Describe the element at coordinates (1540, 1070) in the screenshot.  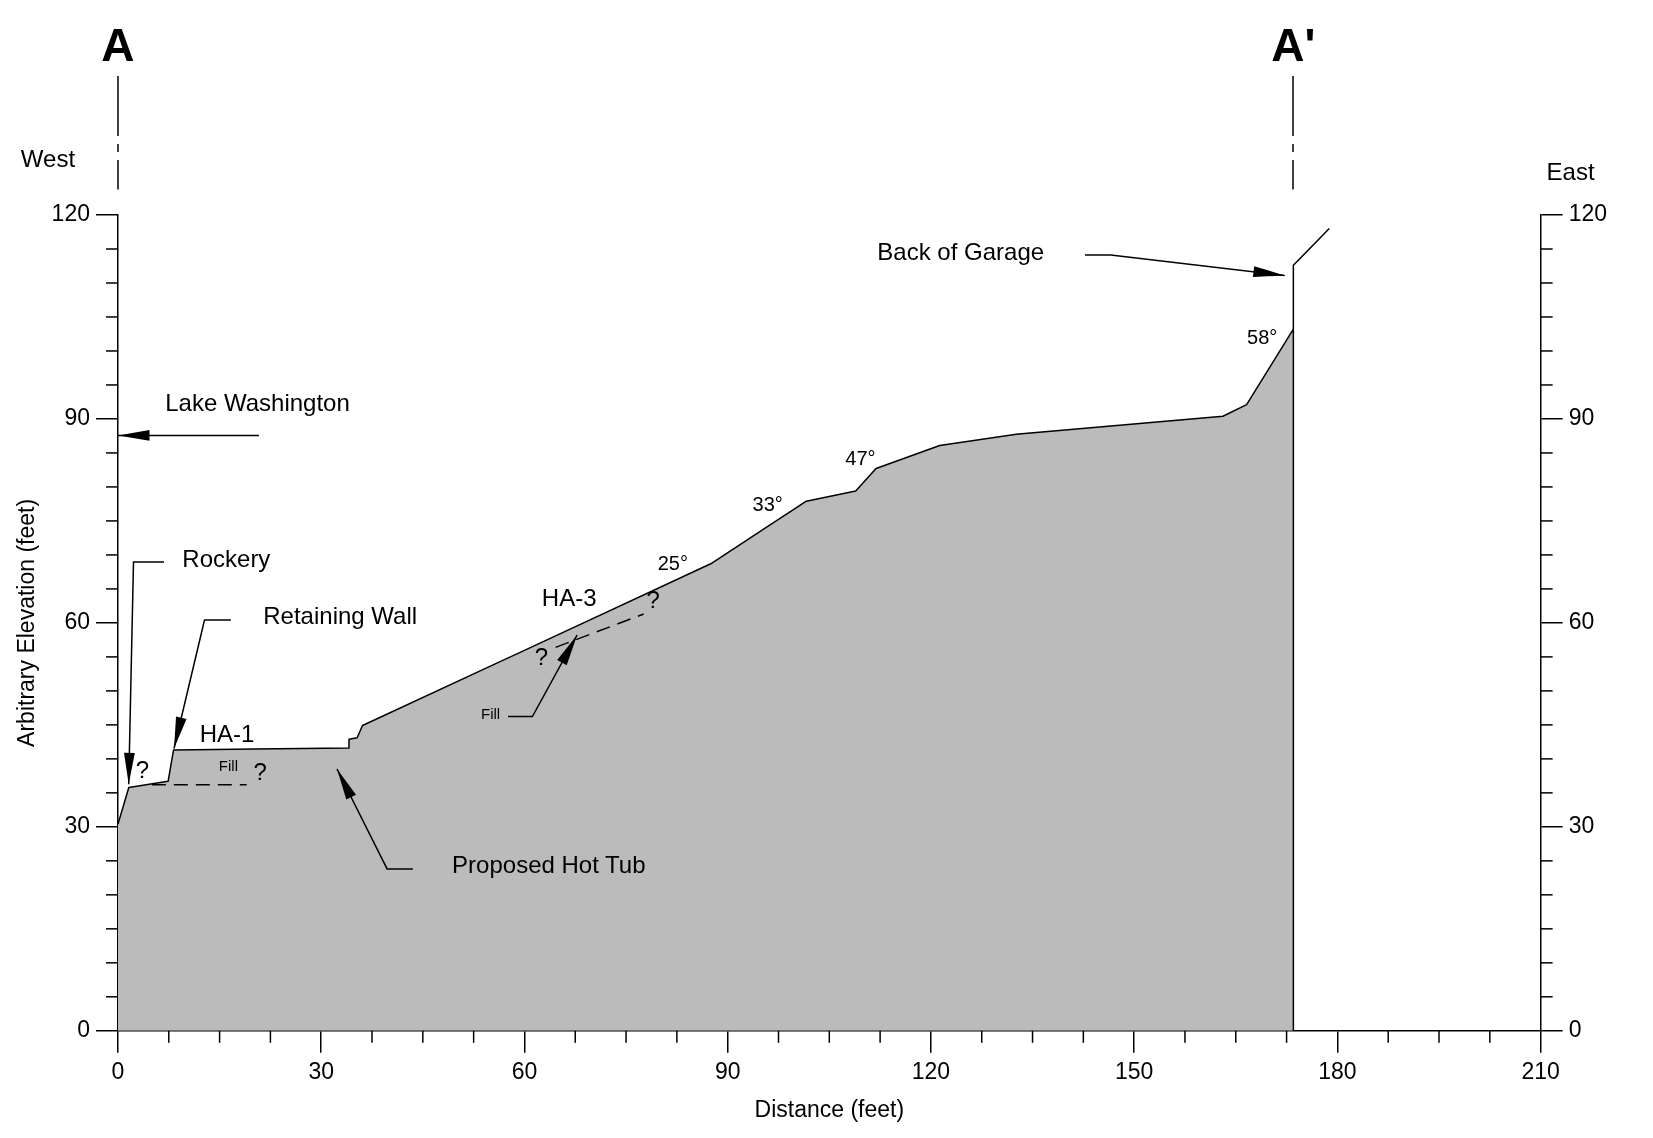
I see `x-tick-label: 210` at that location.